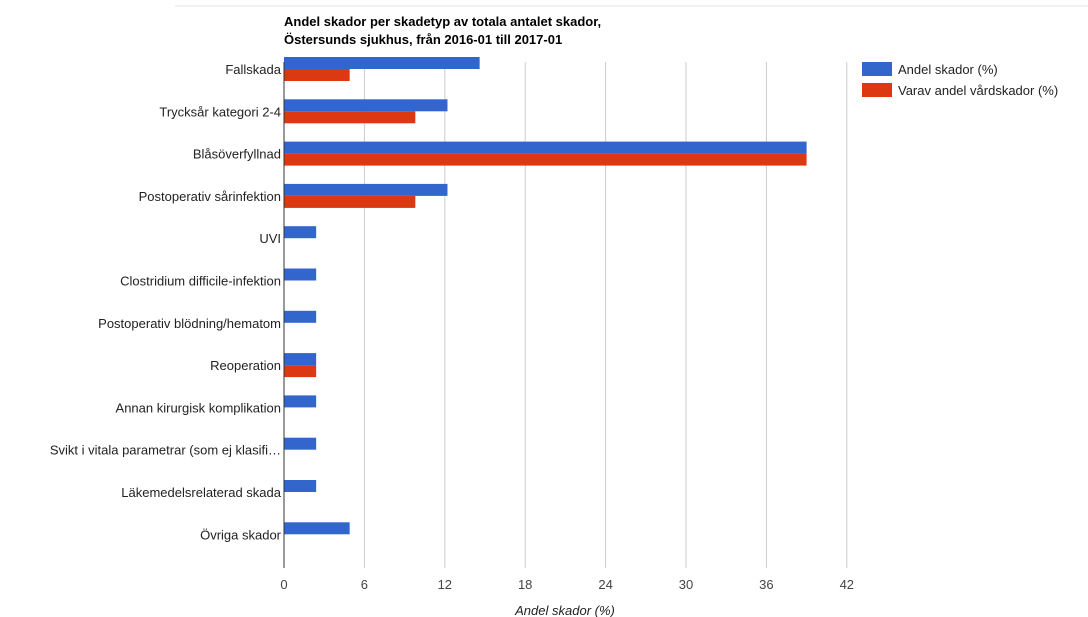  Describe the element at coordinates (210, 196) in the screenshot. I see `category-label-3: Postoperativ sårinfektion` at that location.